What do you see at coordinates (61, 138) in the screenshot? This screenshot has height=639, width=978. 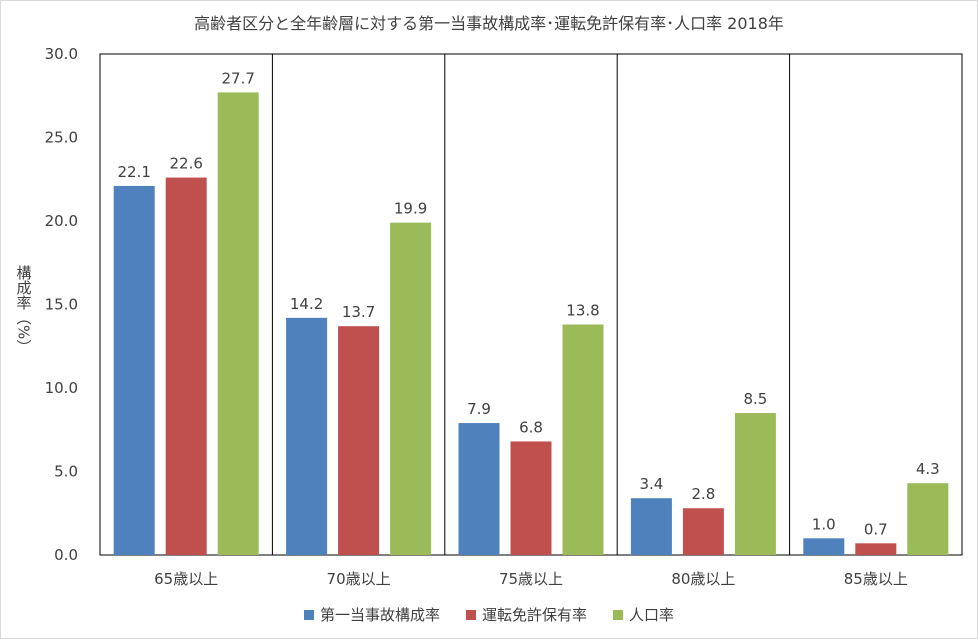 I see `y-tick-label: 25.0` at bounding box center [61, 138].